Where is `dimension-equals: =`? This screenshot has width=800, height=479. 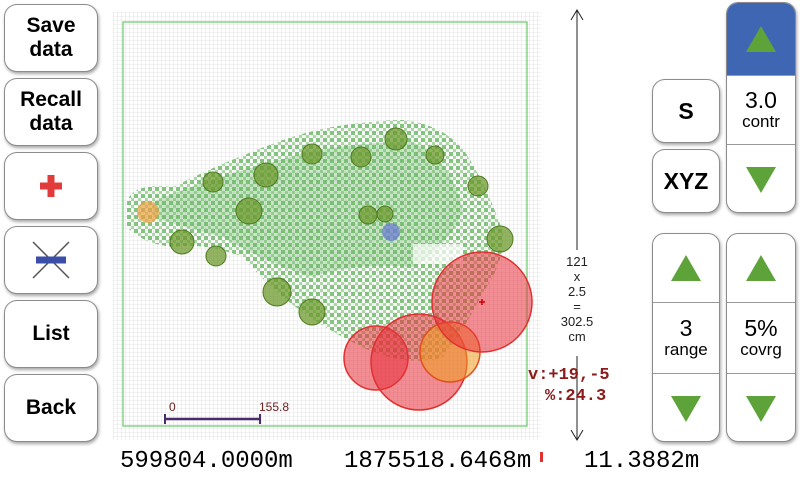 dimension-equals: = is located at coordinates (577, 306).